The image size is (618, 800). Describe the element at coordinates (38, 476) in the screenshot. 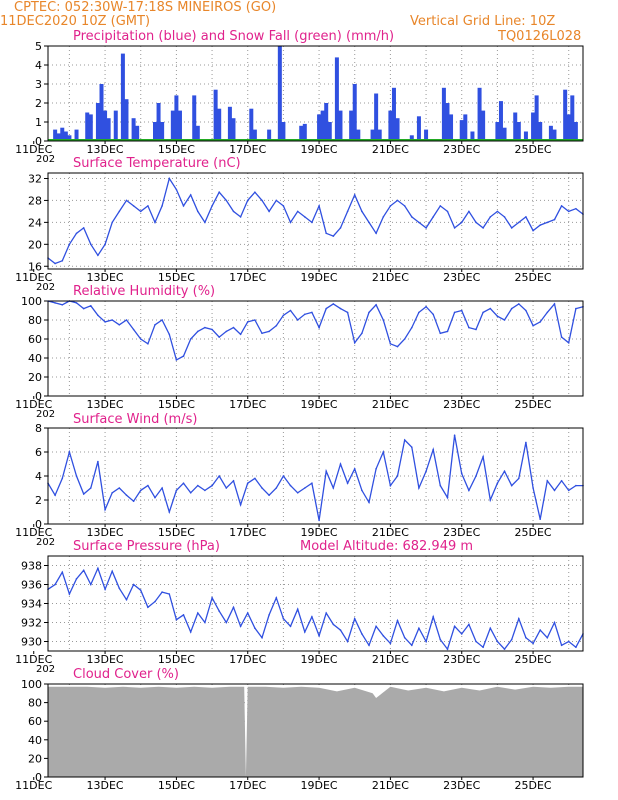

I see `y-tick-label: 4` at that location.